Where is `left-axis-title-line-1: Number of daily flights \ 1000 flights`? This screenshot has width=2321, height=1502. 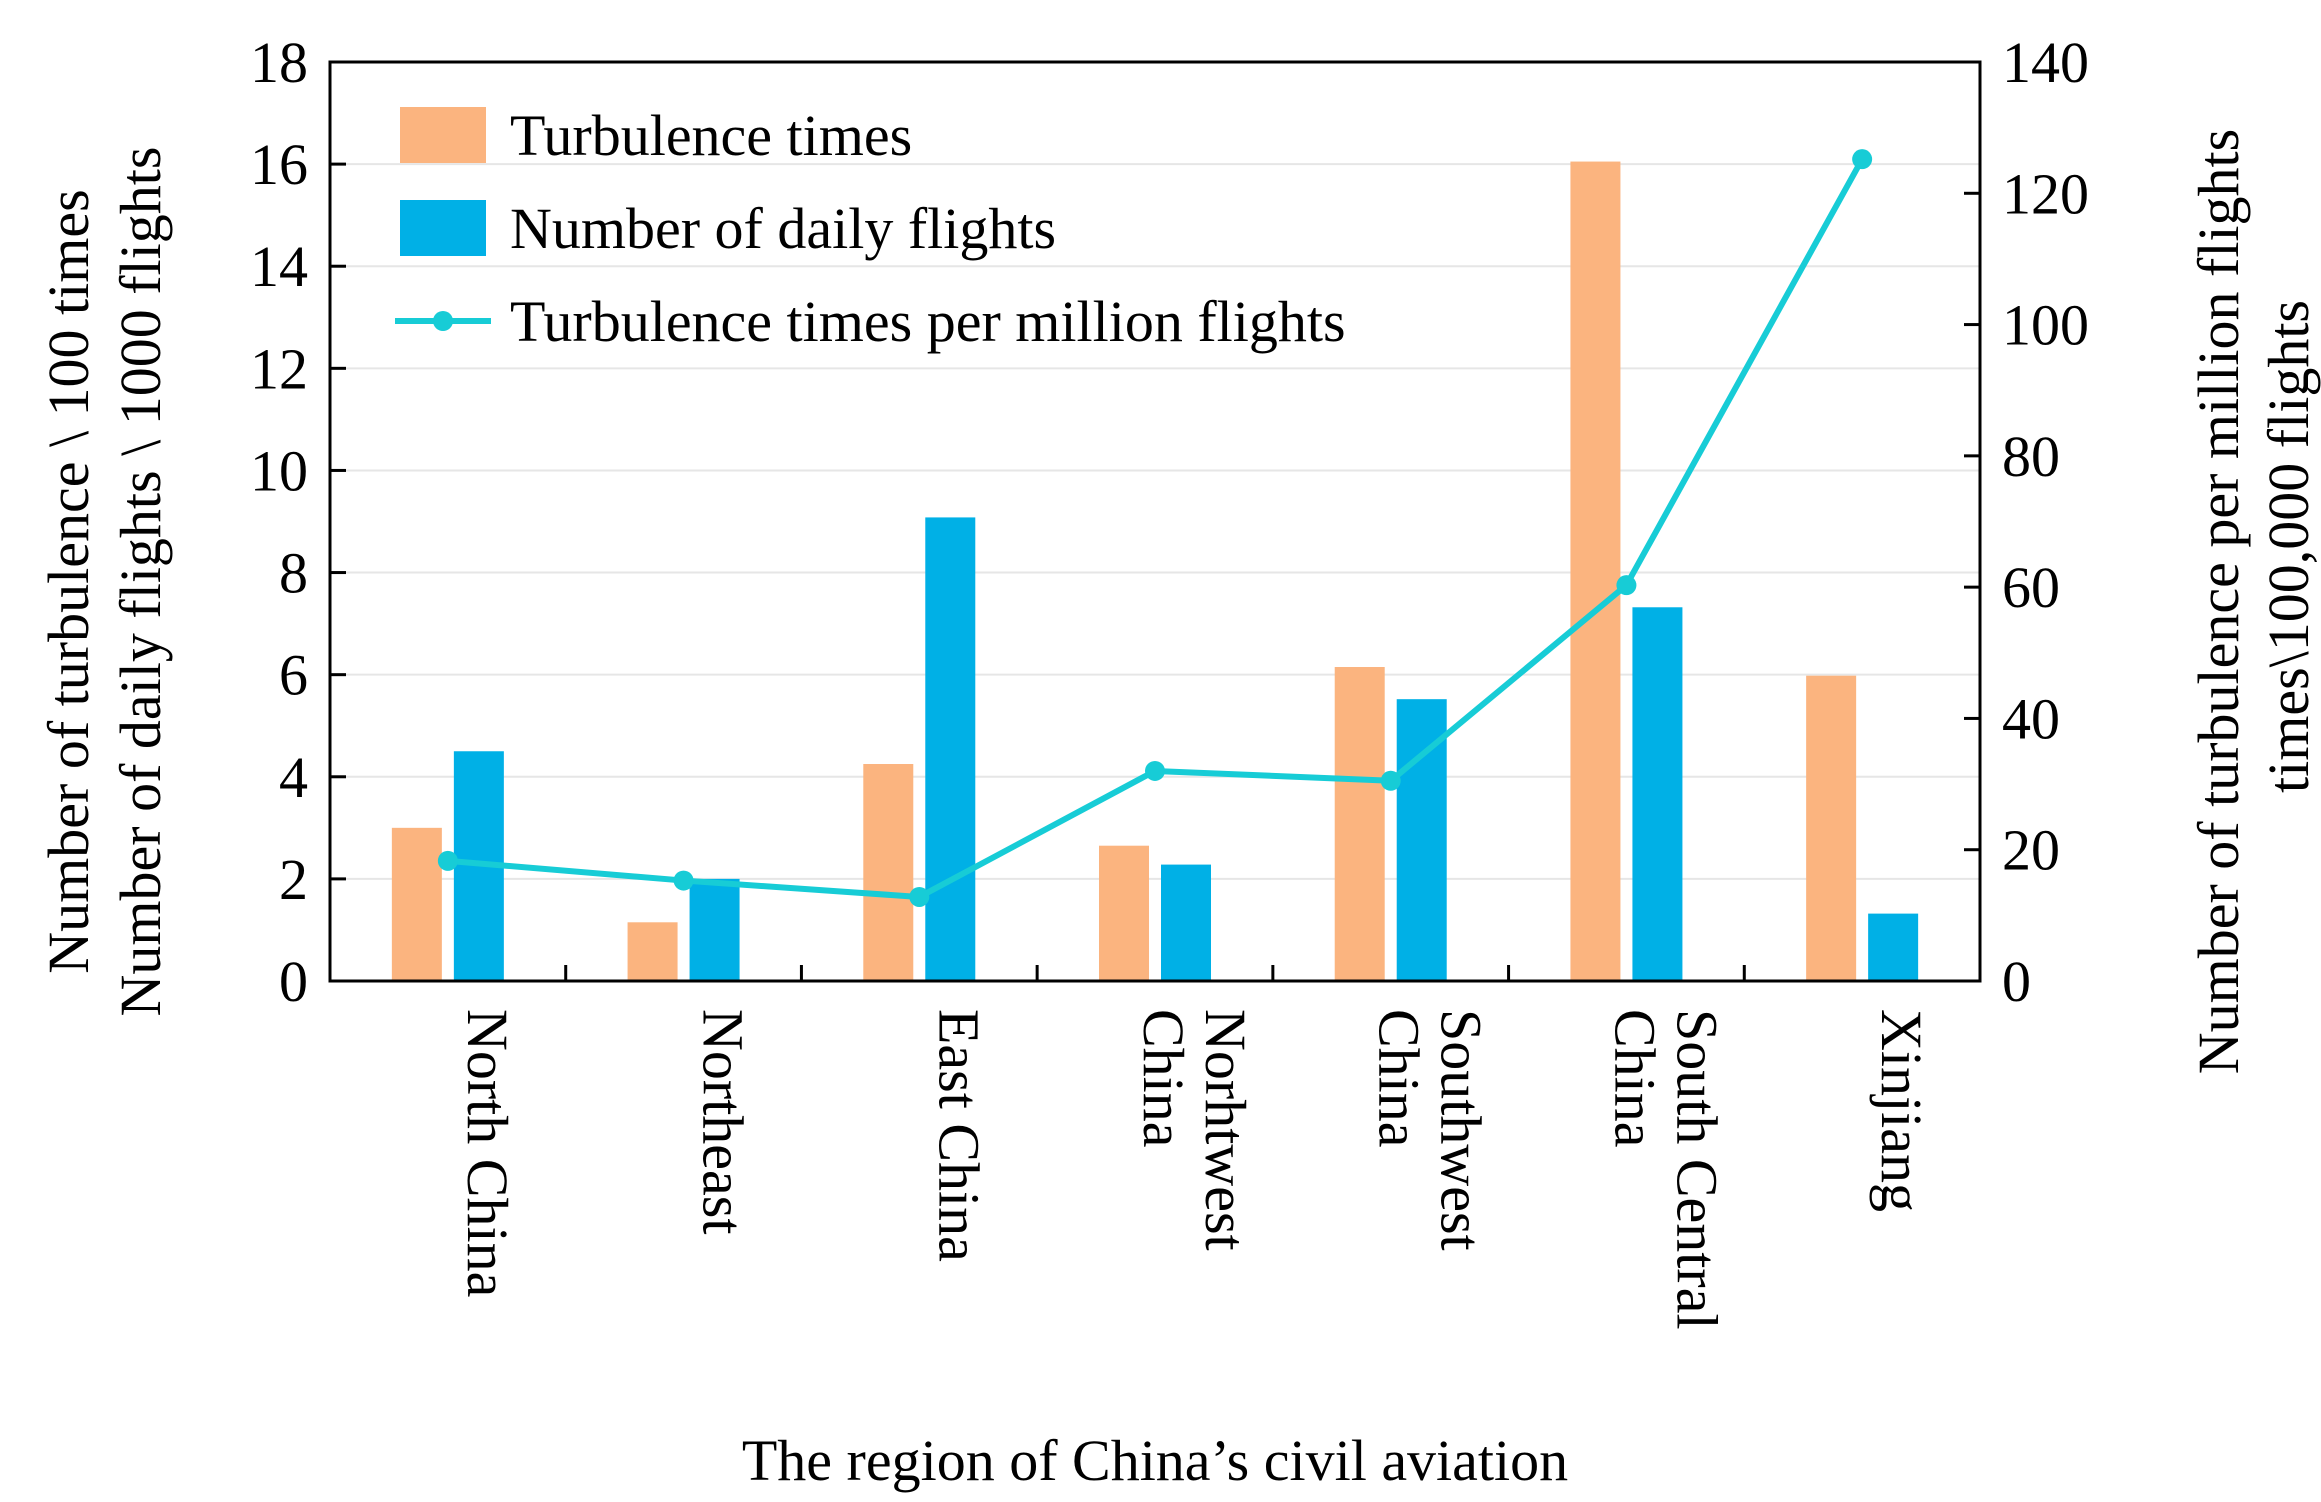 left-axis-title-line-1: Number of daily flights \ 1000 flights is located at coordinates (140, 582).